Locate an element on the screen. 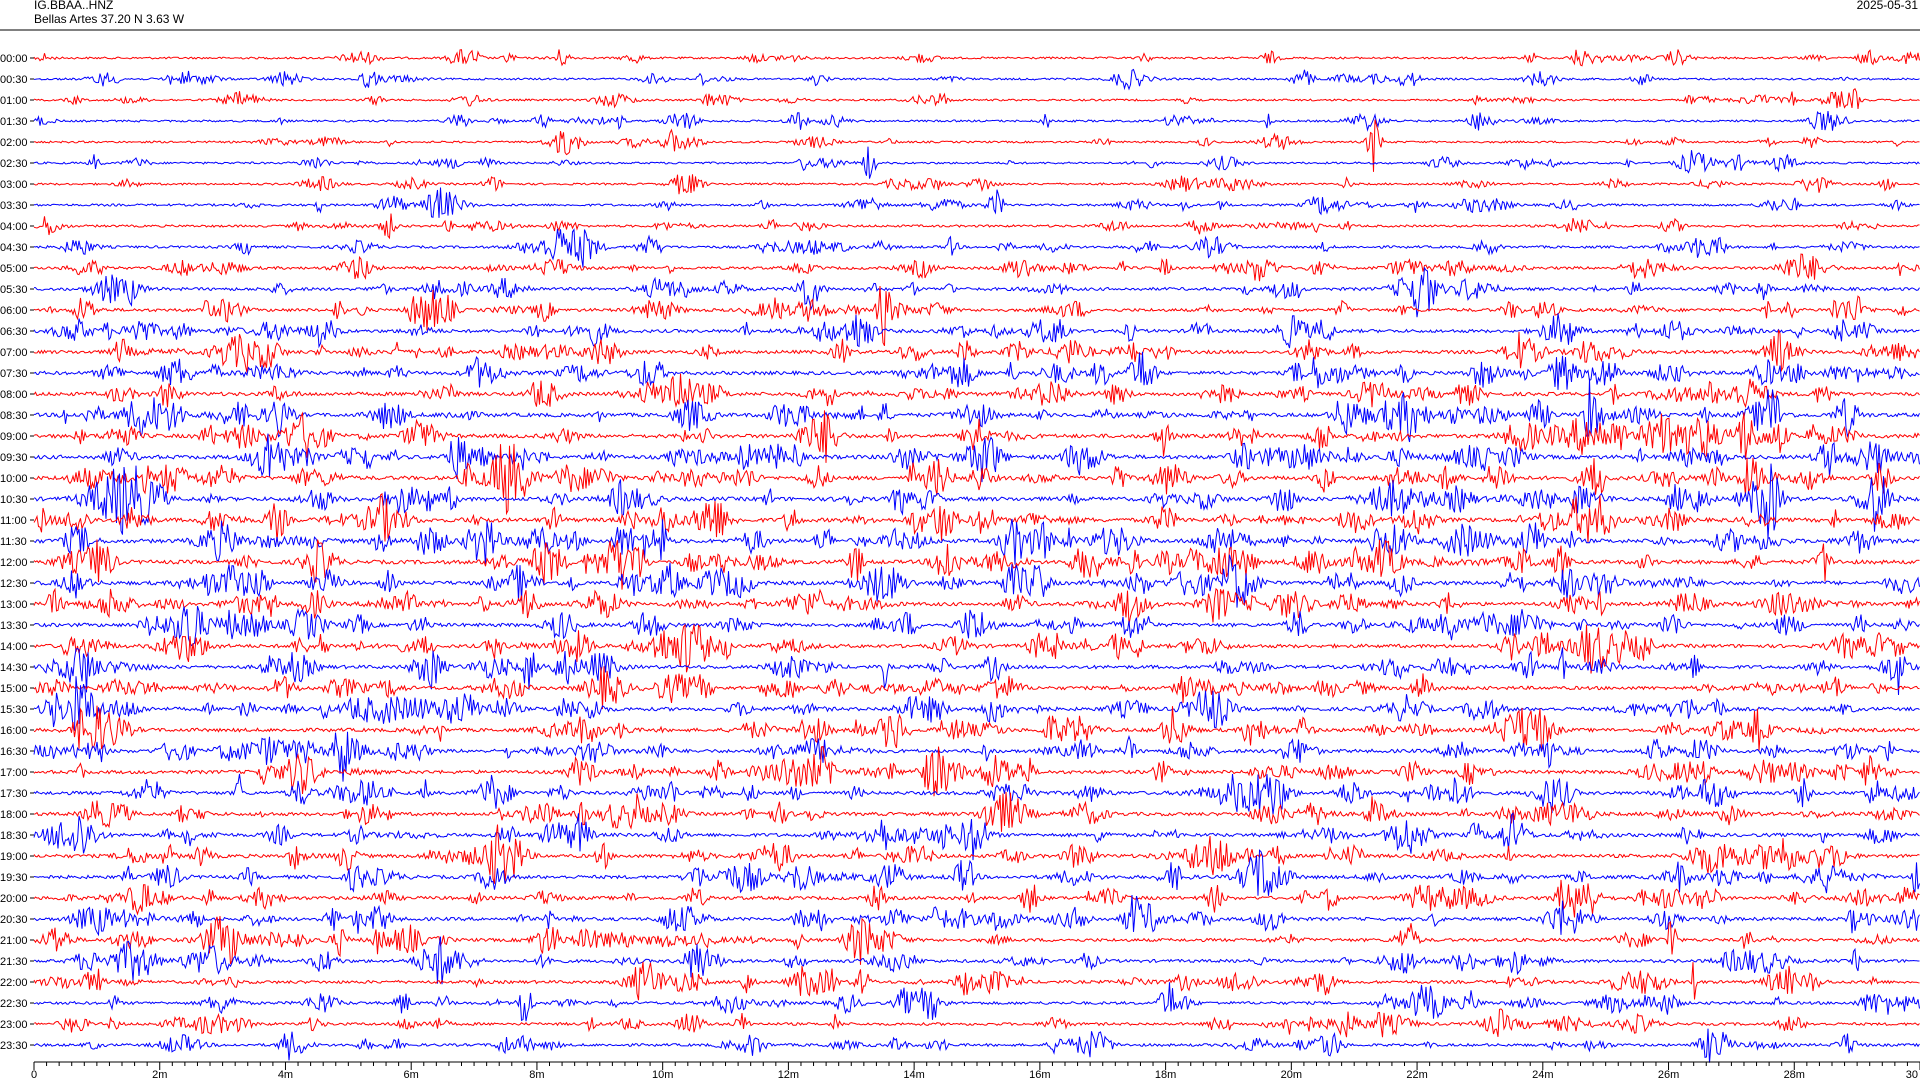  x-tick-label: 18m is located at coordinates (1165, 1074).